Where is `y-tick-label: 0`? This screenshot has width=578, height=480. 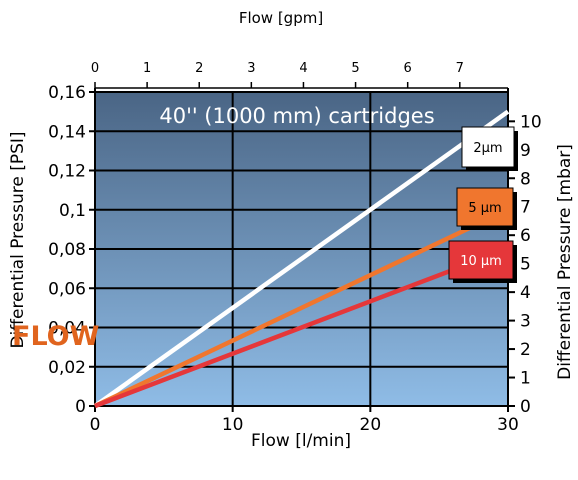 y-tick-label: 0 is located at coordinates (80, 407).